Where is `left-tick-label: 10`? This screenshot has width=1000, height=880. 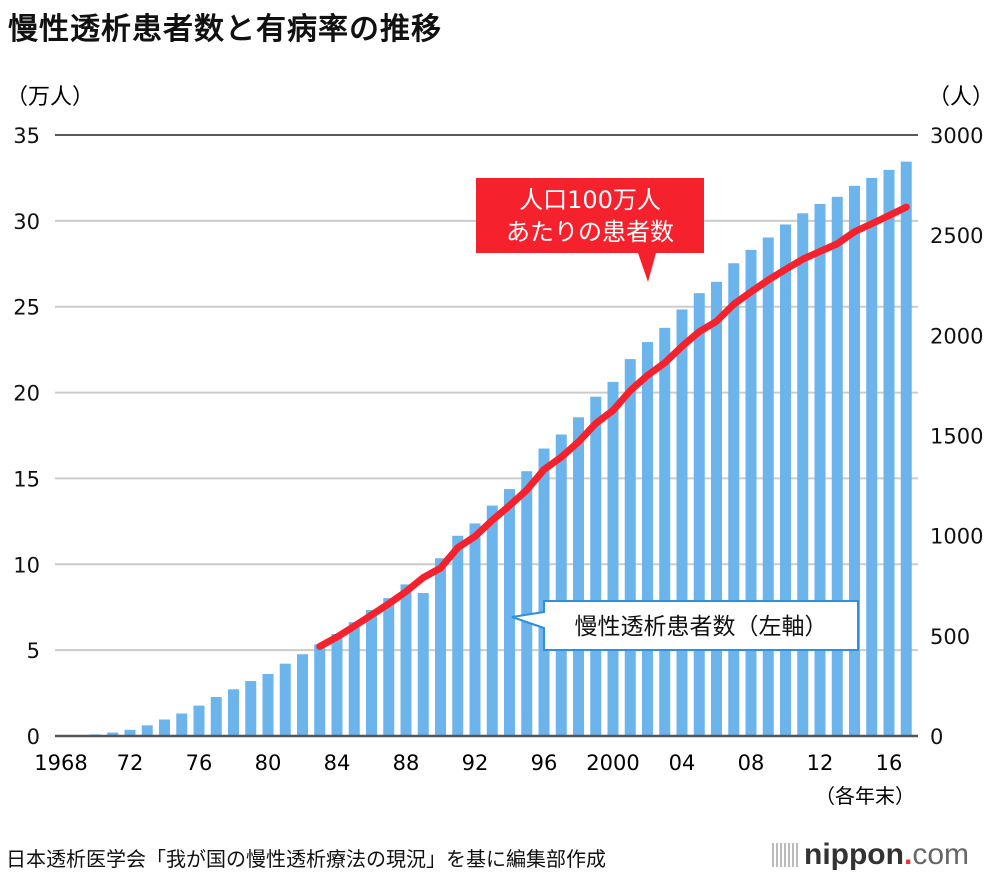 left-tick-label: 10 is located at coordinates (26, 565).